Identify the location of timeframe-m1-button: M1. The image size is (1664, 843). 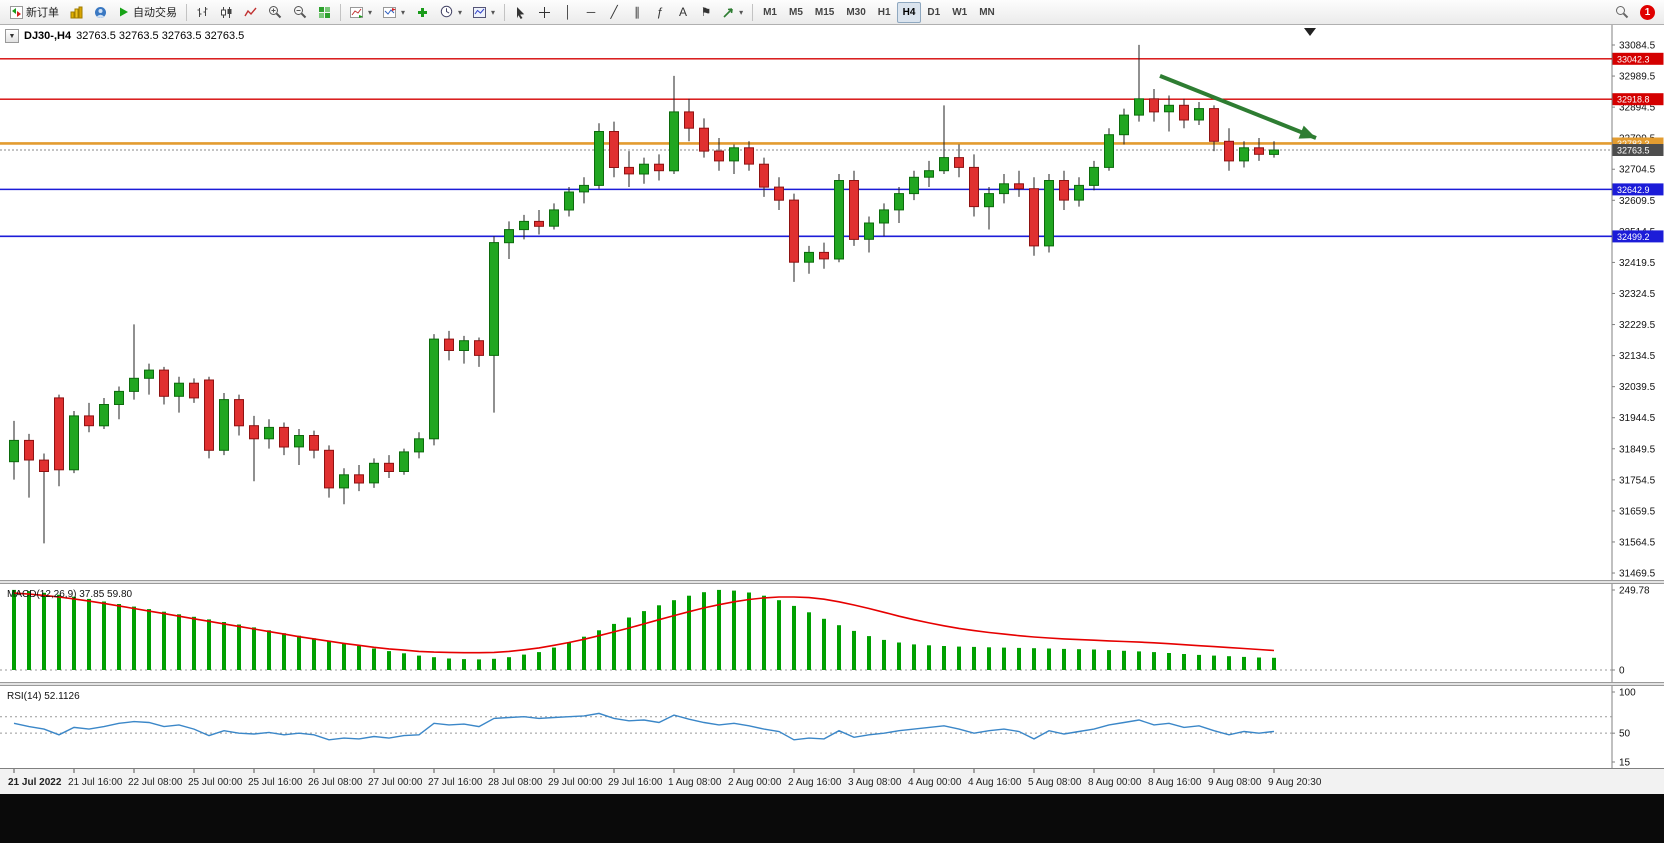
(770, 12).